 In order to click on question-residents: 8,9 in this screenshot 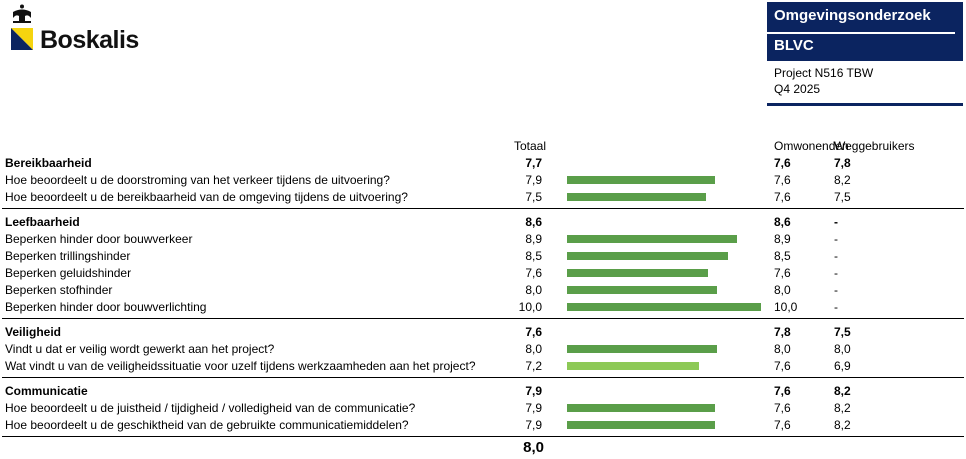, I will do `click(782, 239)`.